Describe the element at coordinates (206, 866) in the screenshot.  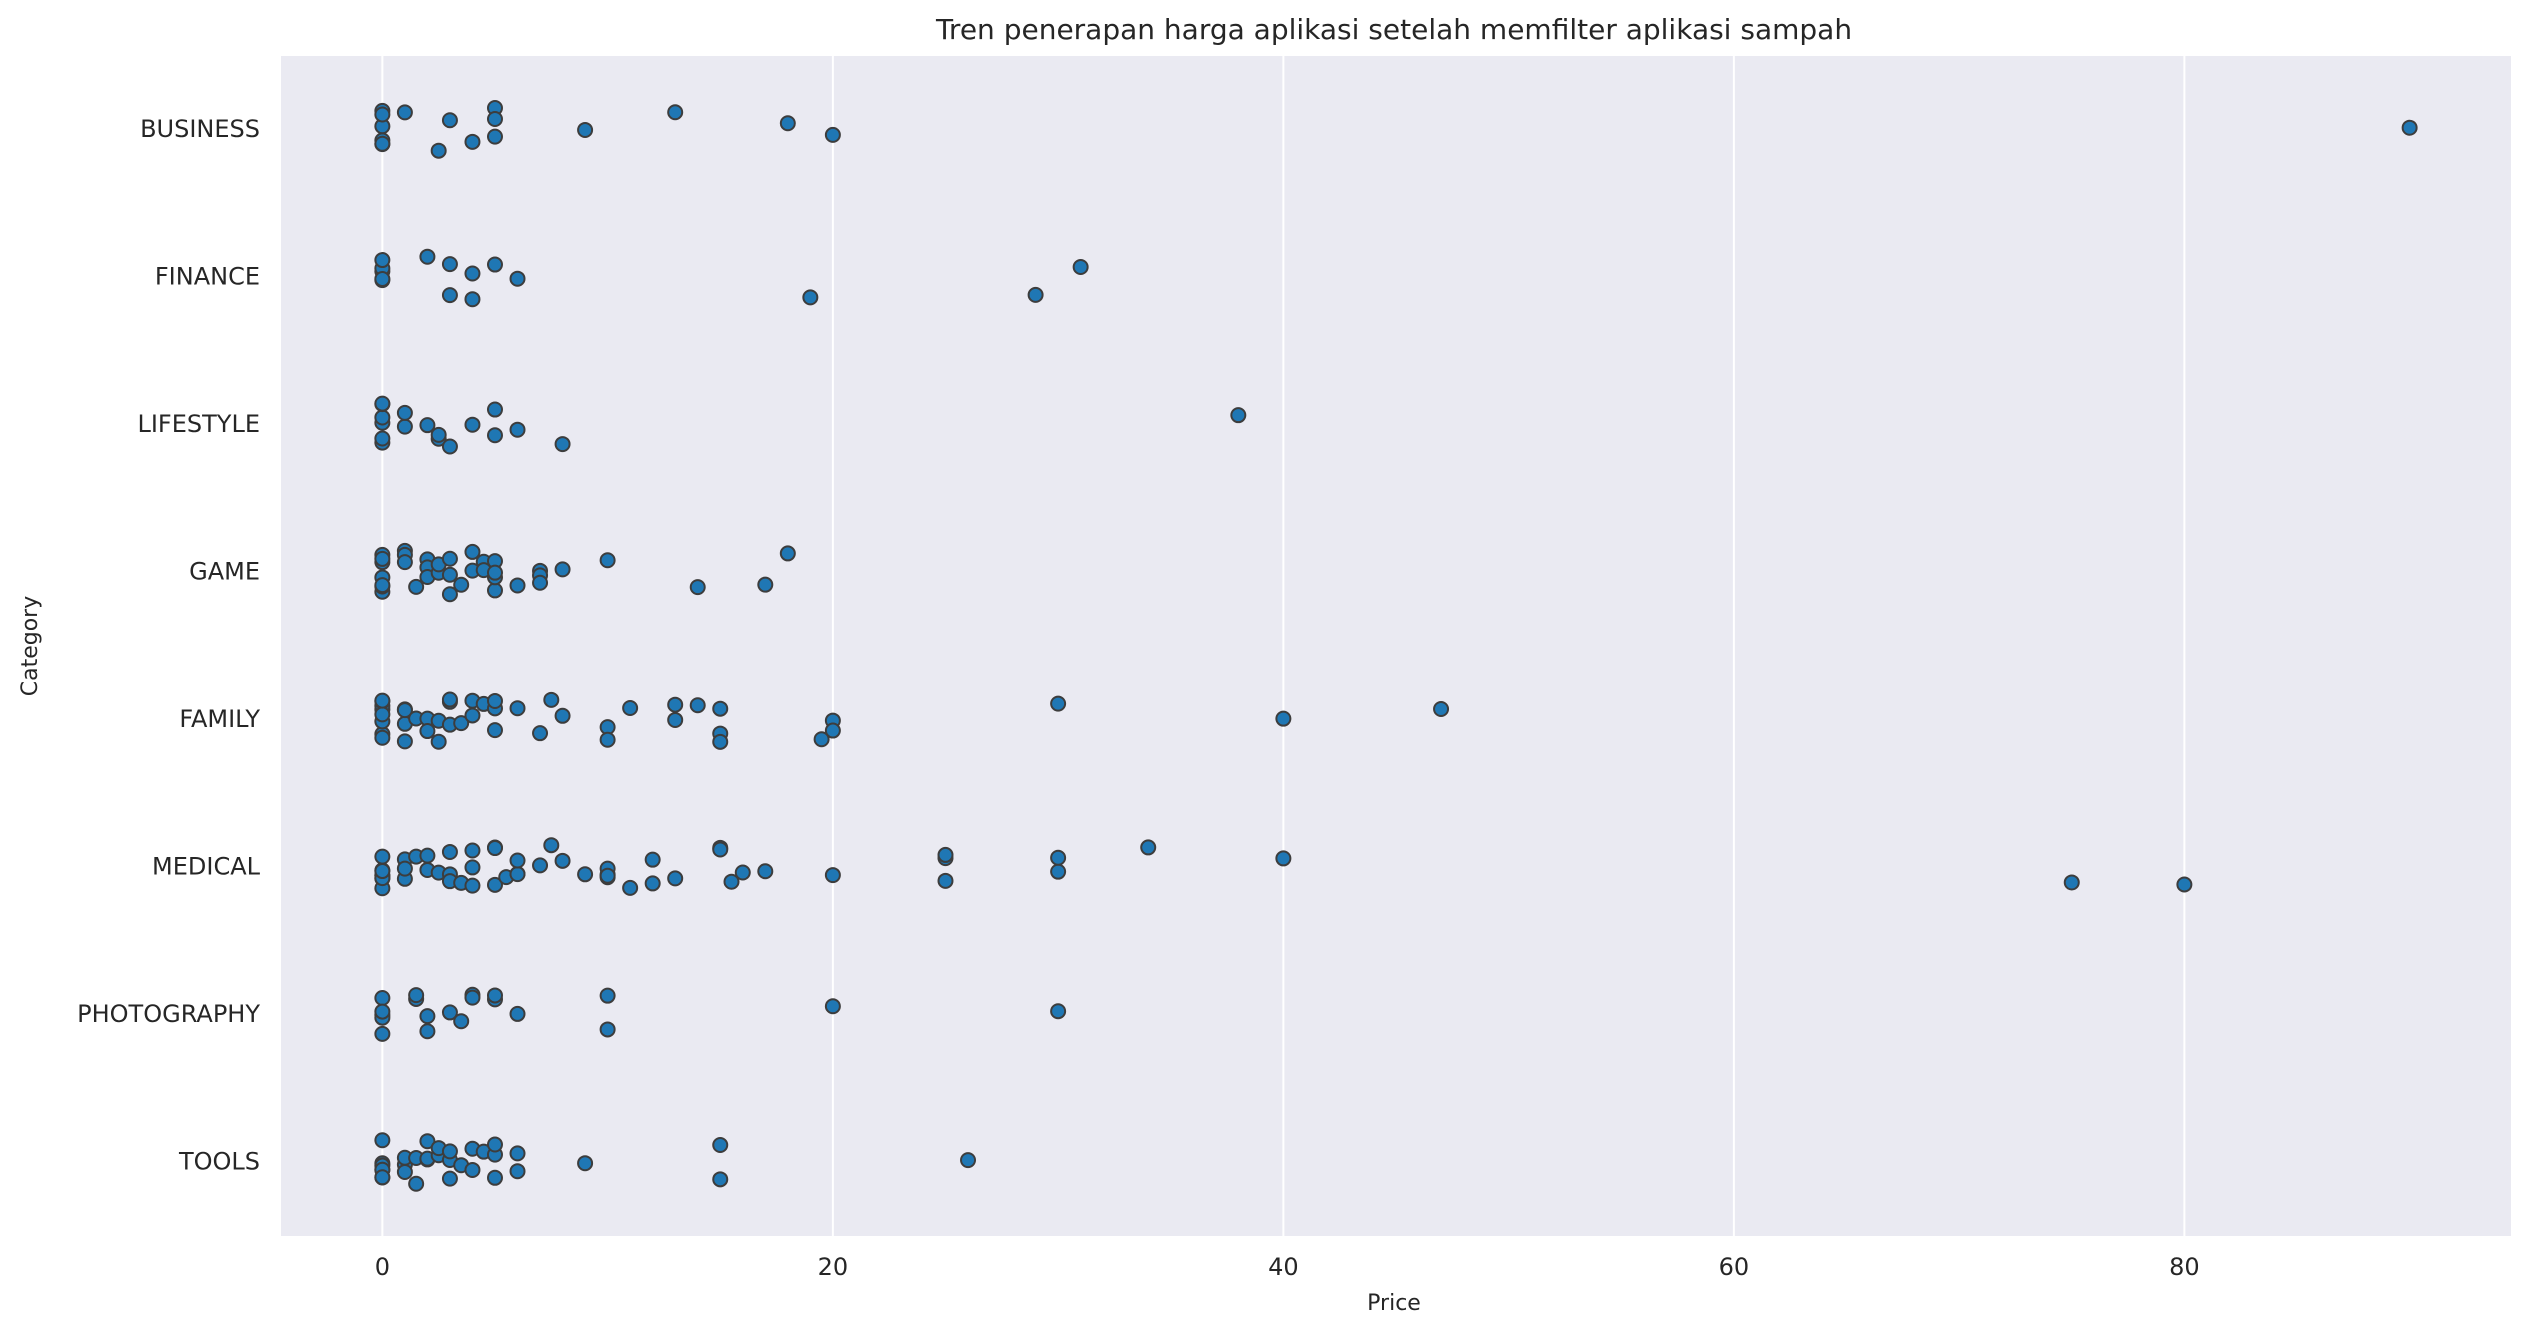
I see `y-tick-label: MEDICAL` at that location.